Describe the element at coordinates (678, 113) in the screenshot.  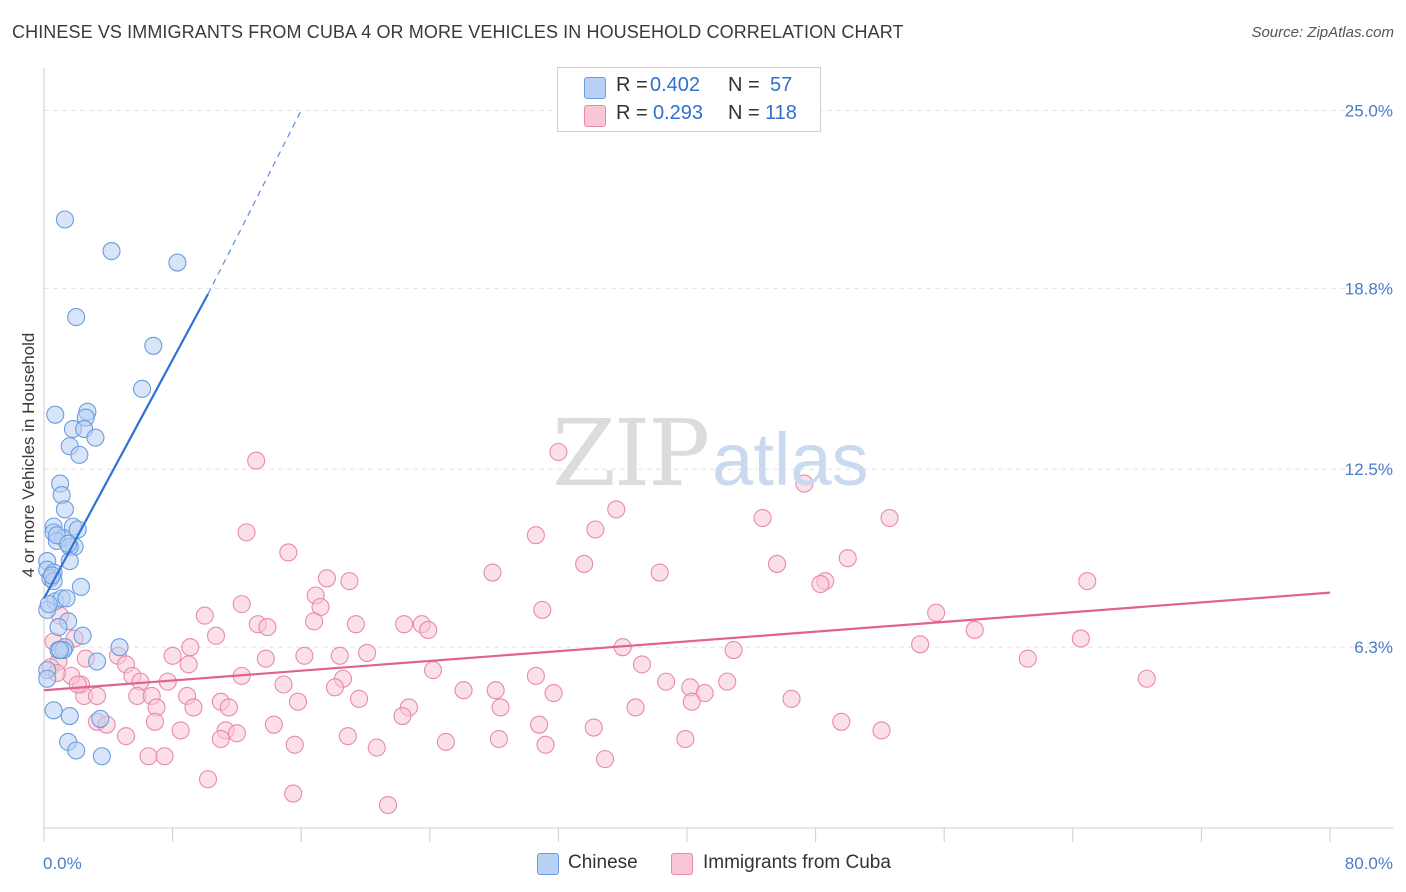
I see `legend-r-value-cuba: 0.293` at that location.